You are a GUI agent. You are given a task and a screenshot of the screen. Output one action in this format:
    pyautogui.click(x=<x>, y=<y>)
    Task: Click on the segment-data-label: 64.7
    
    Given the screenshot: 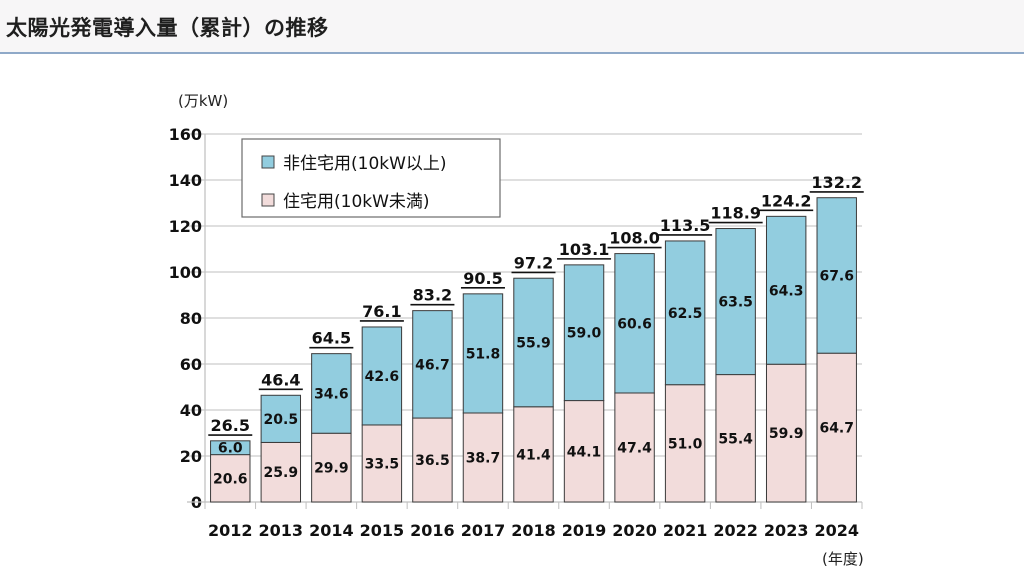 What is the action you would take?
    pyautogui.click(x=836, y=429)
    